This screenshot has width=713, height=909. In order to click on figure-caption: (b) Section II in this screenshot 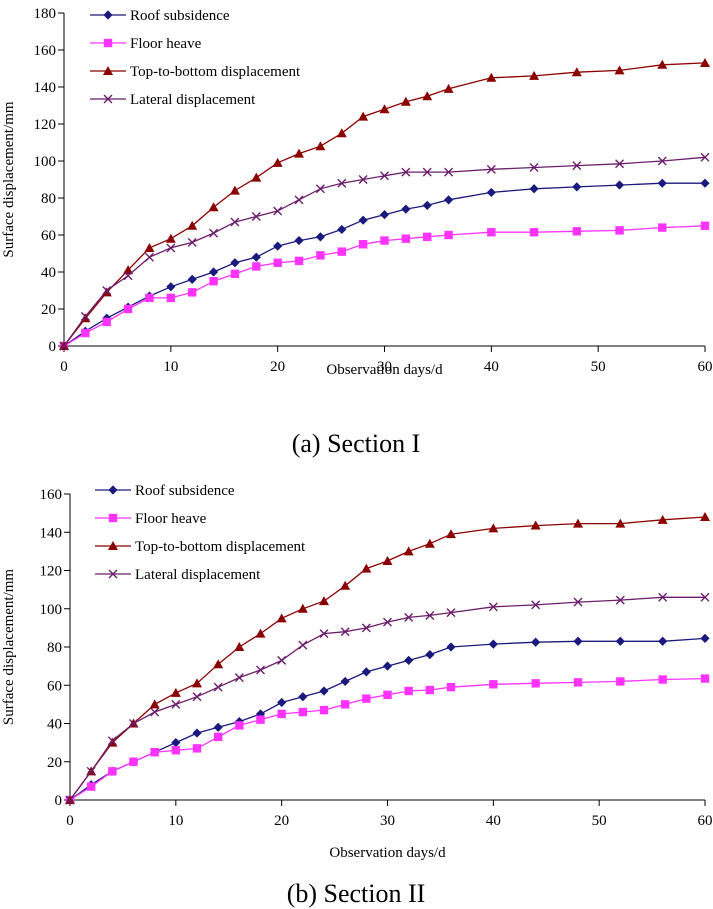, I will do `click(356, 893)`.